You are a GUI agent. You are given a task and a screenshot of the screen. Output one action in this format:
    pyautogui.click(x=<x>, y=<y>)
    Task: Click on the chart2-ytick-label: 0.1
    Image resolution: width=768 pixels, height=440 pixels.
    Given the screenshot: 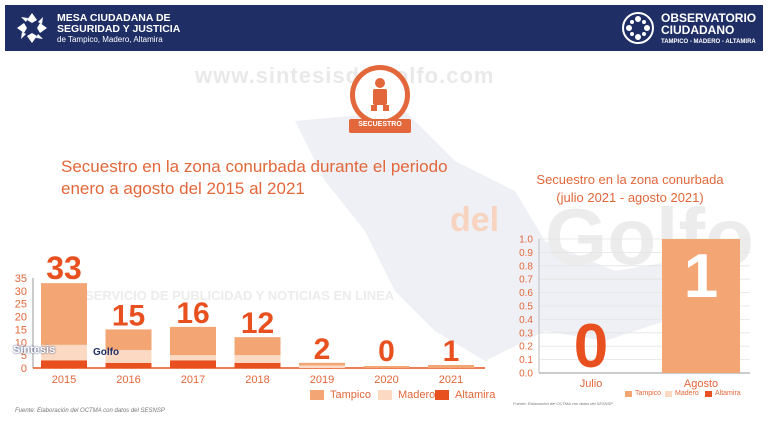 What is the action you would take?
    pyautogui.click(x=526, y=360)
    